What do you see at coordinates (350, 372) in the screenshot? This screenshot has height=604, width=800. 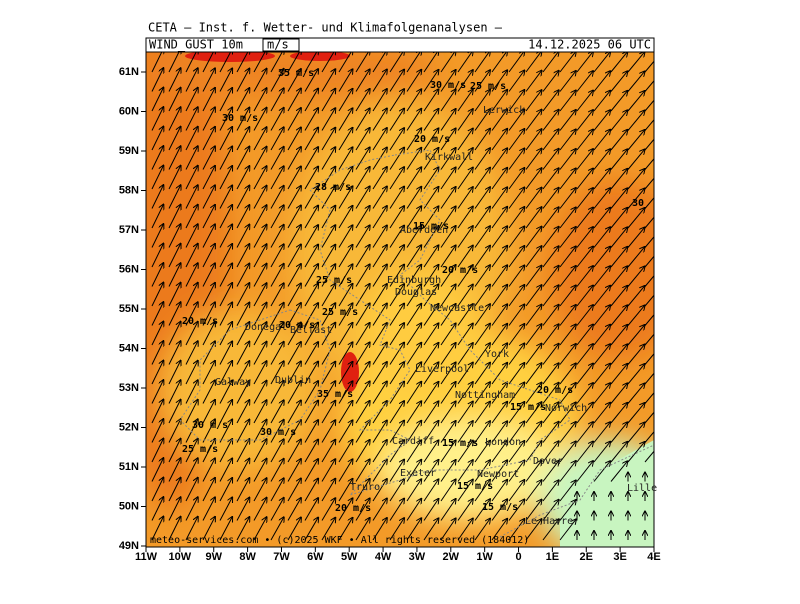 I see `gust-max` at bounding box center [350, 372].